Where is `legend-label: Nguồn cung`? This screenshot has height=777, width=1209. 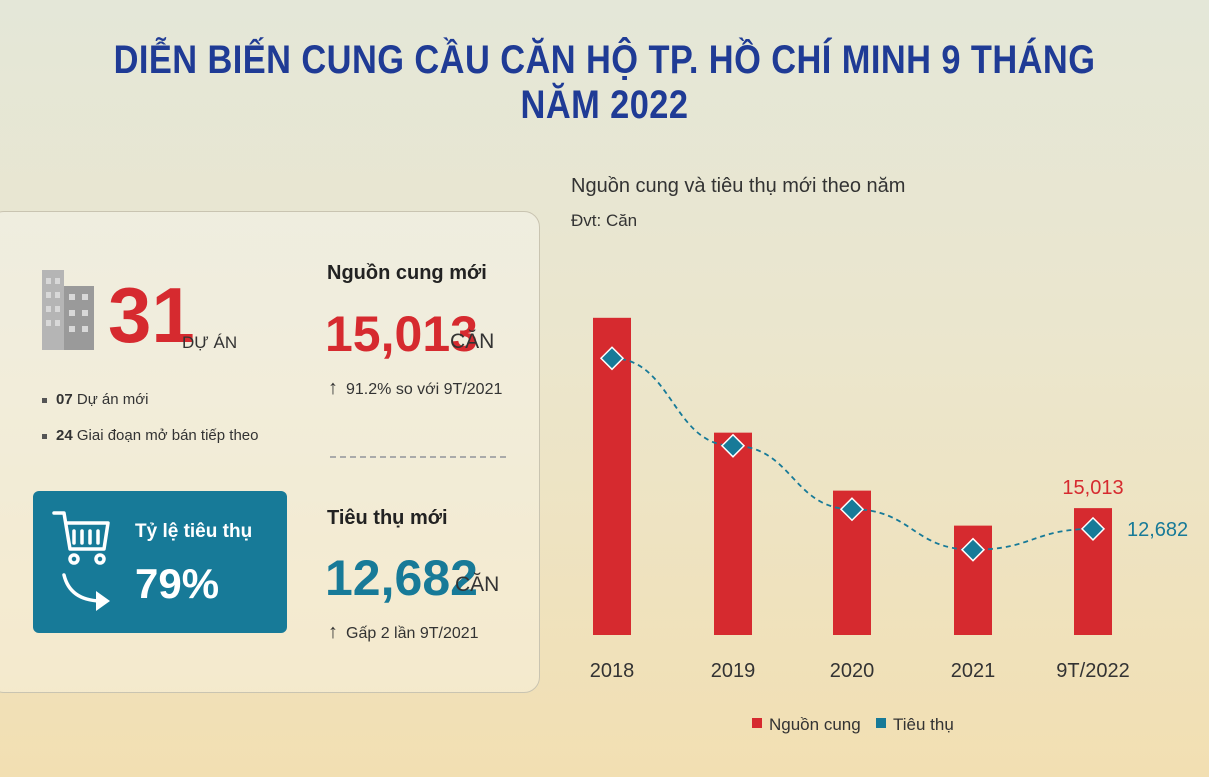
legend-label: Nguồn cung is located at coordinates (815, 724).